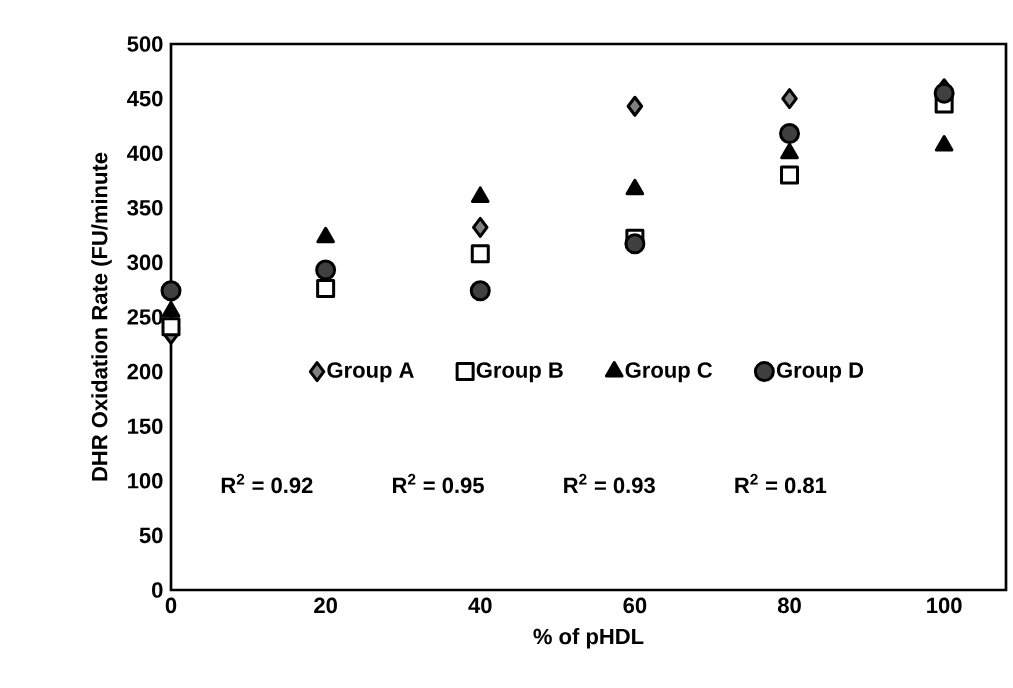 Image resolution: width=1013 pixels, height=688 pixels. Describe the element at coordinates (781, 483) in the screenshot. I see `annotation: R$^{2}$ = 0.81` at that location.